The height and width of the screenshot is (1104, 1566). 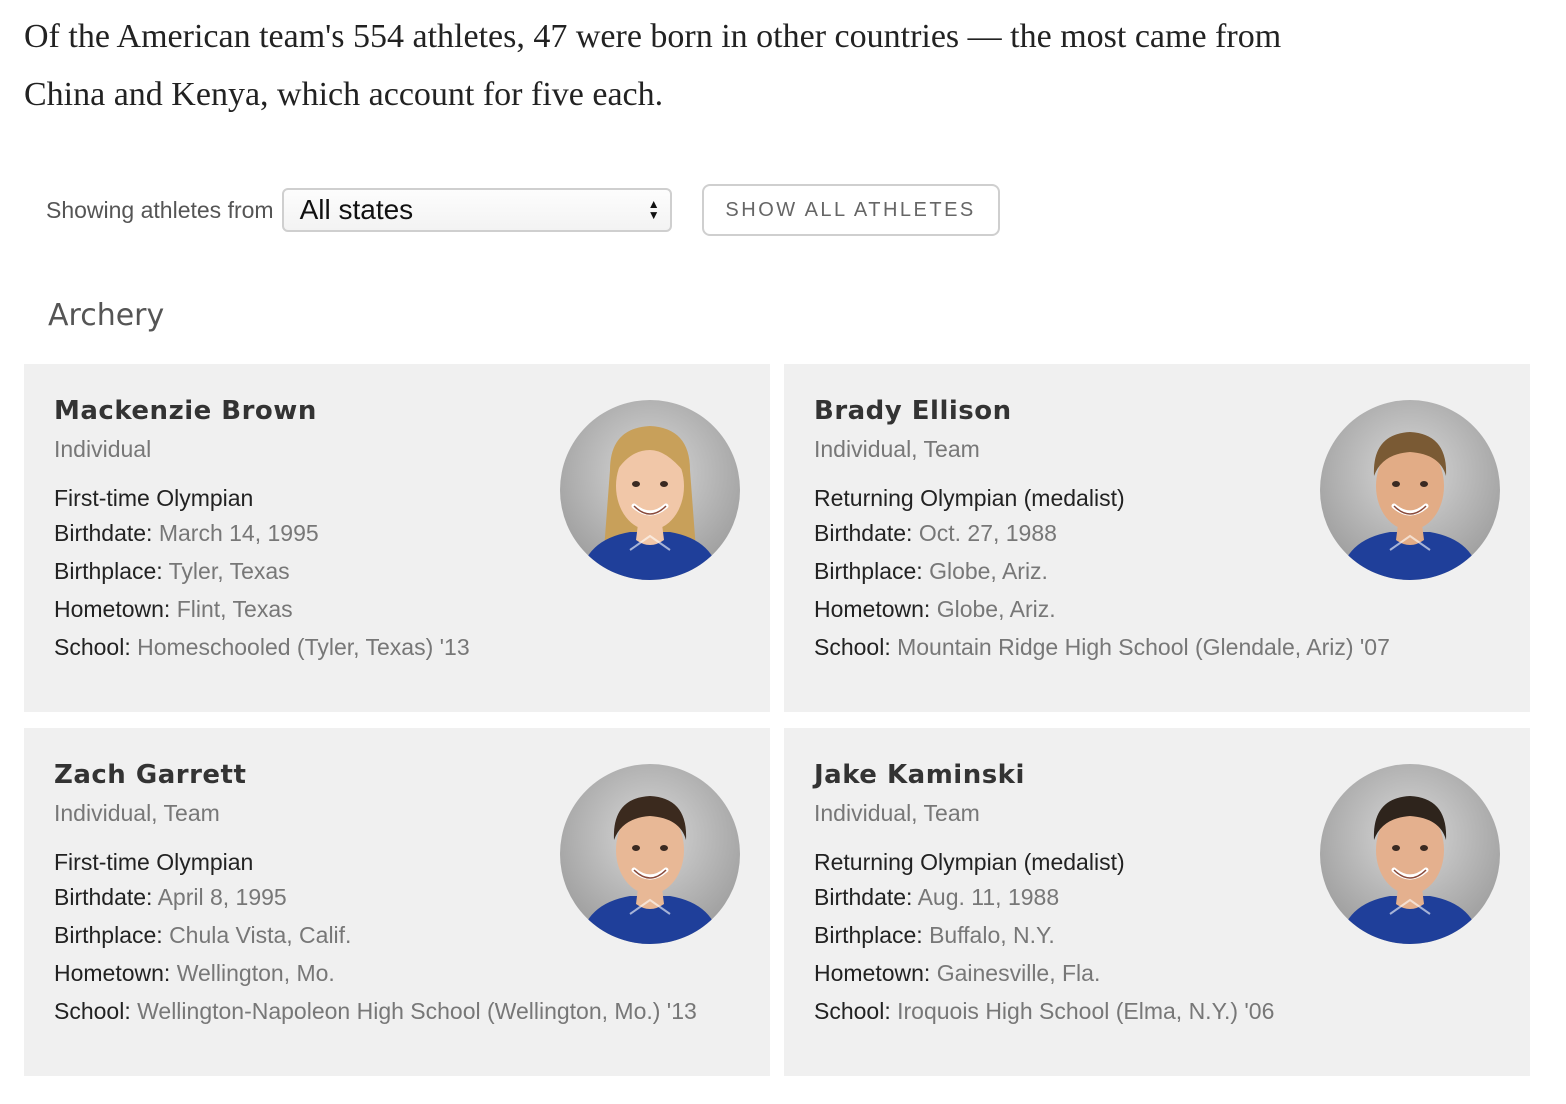 I want to click on birthdate-value: April 8, 1995, so click(x=222, y=897).